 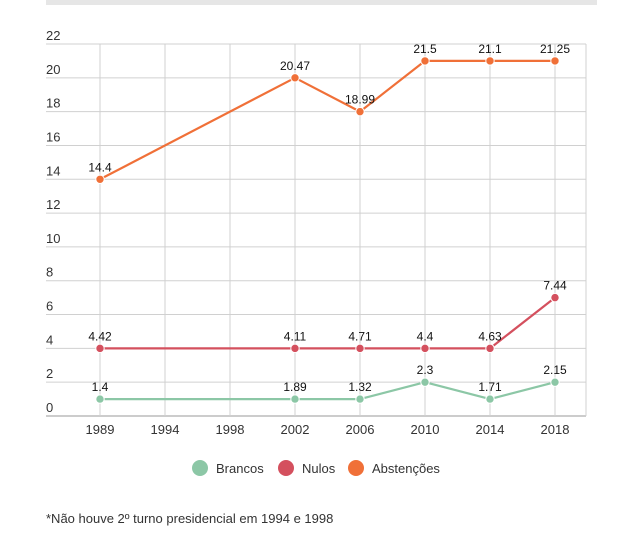 What do you see at coordinates (53, 204) in the screenshot?
I see `y-tick-label: 12` at bounding box center [53, 204].